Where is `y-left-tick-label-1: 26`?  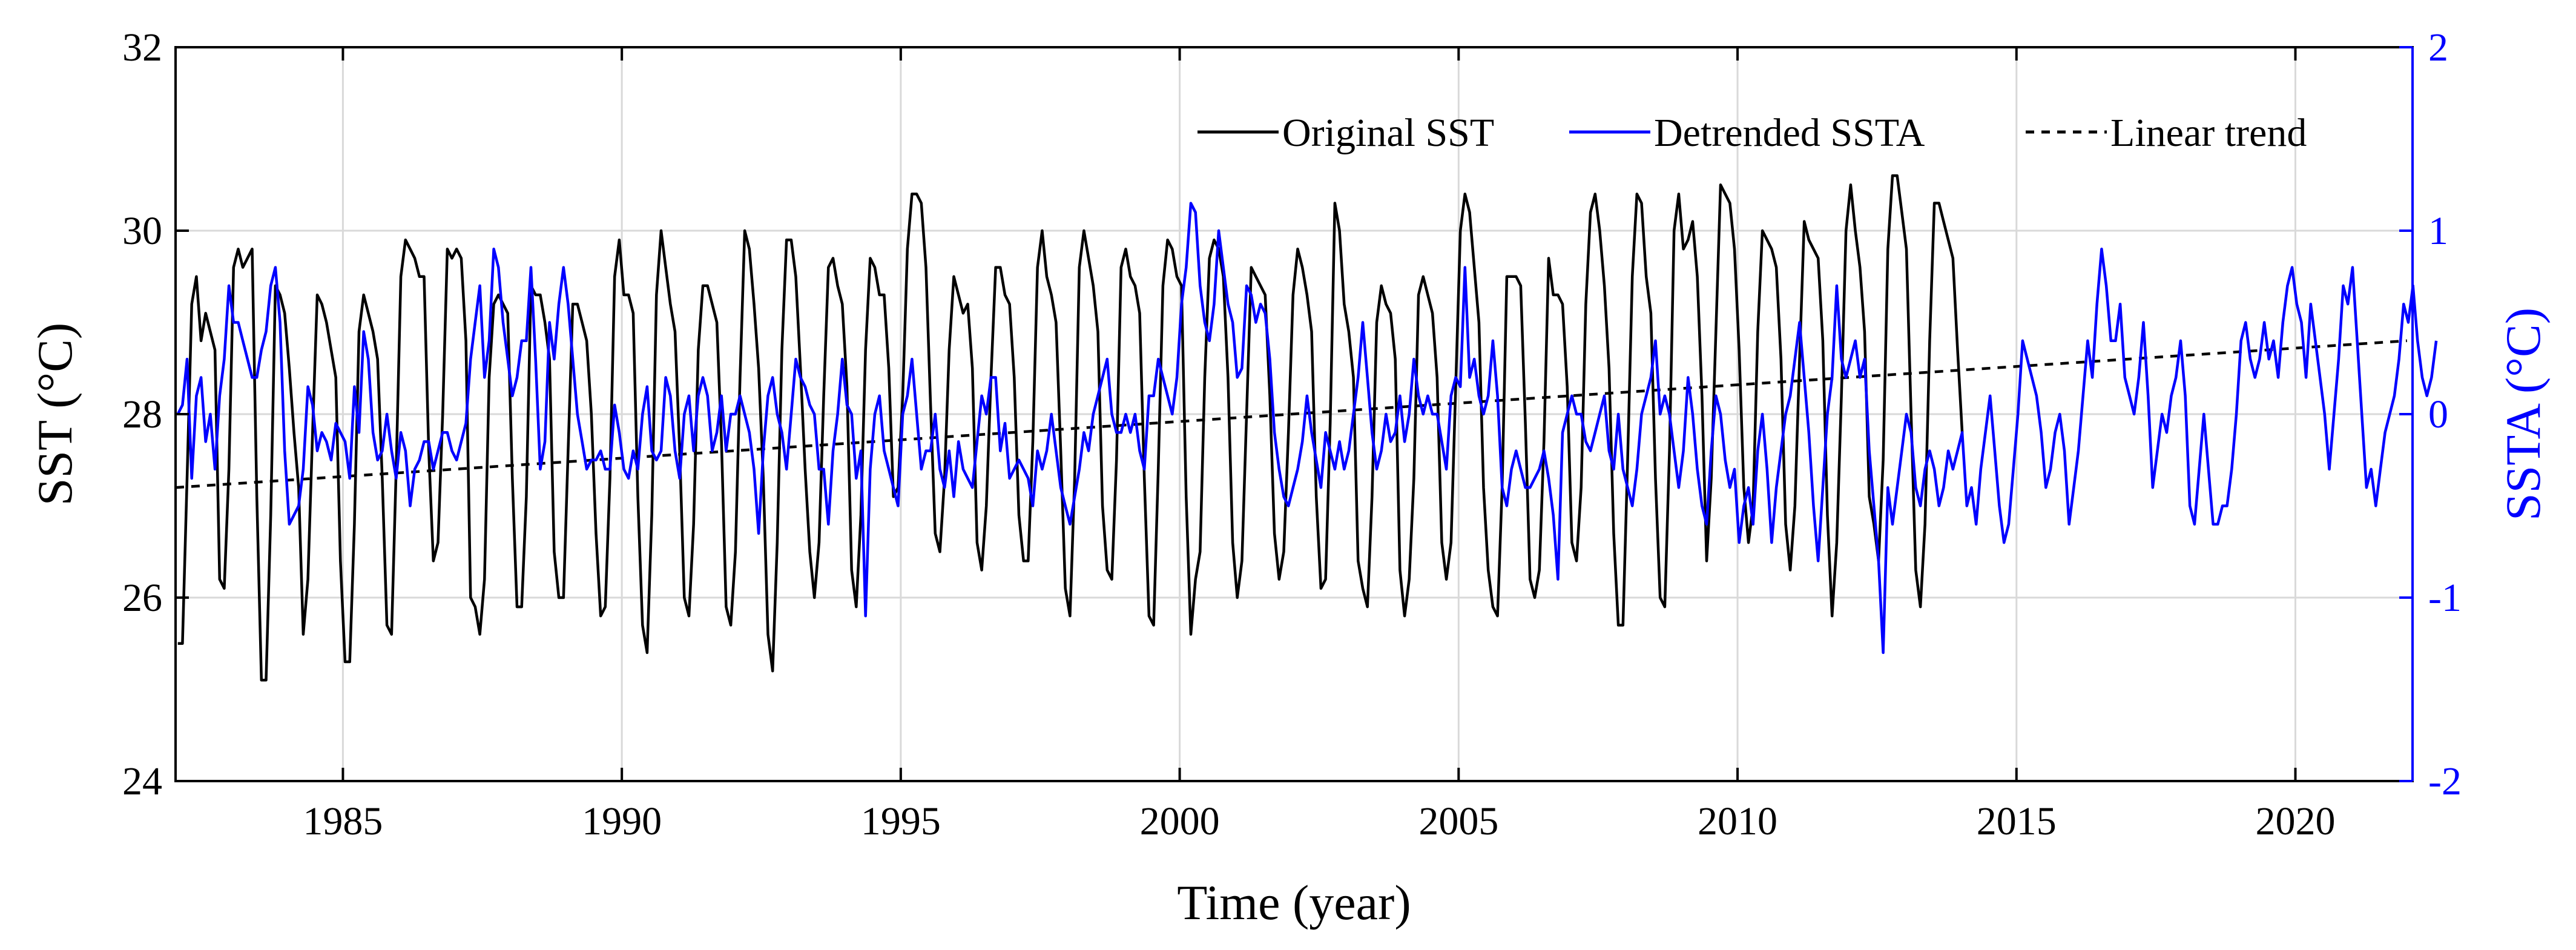 y-left-tick-label-1: 26 is located at coordinates (142, 598).